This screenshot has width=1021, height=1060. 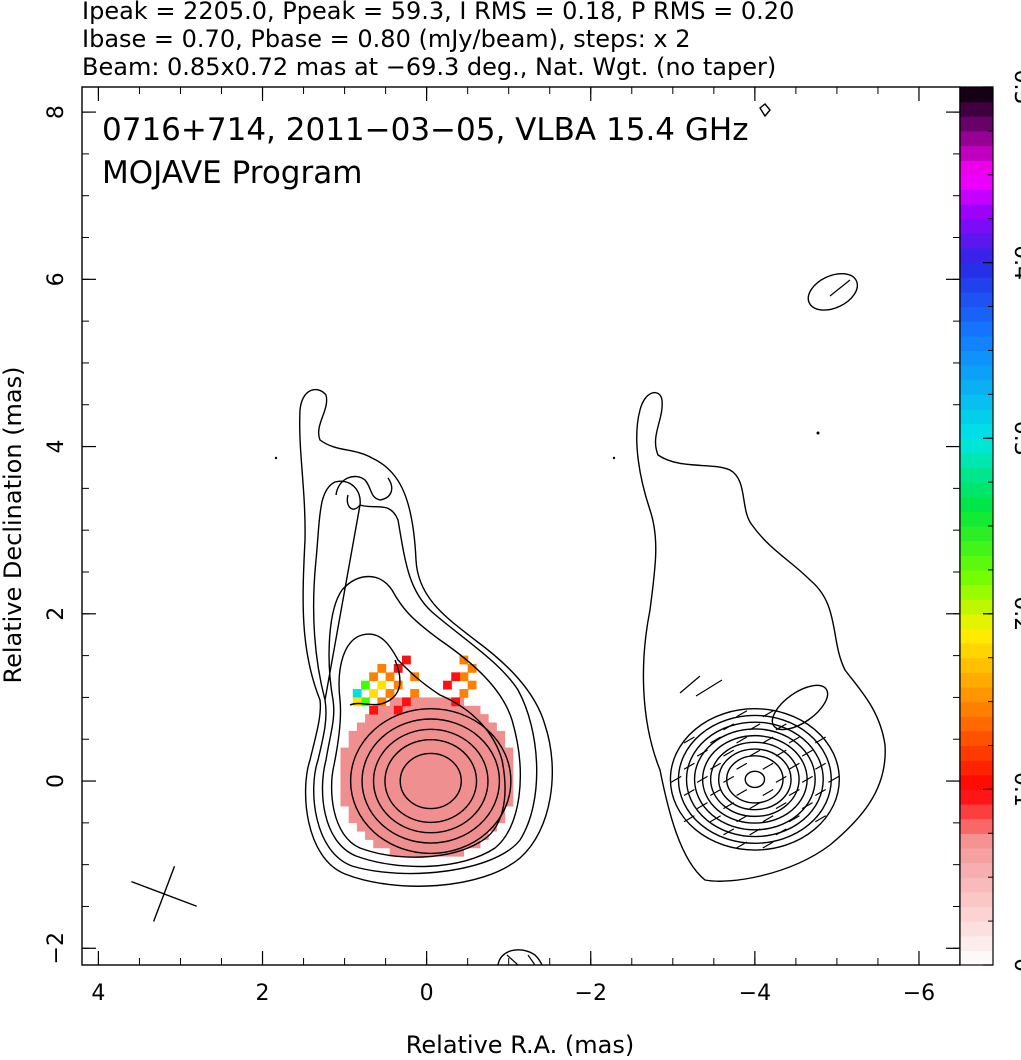 I want to click on right-core-contour, so click(x=754, y=779).